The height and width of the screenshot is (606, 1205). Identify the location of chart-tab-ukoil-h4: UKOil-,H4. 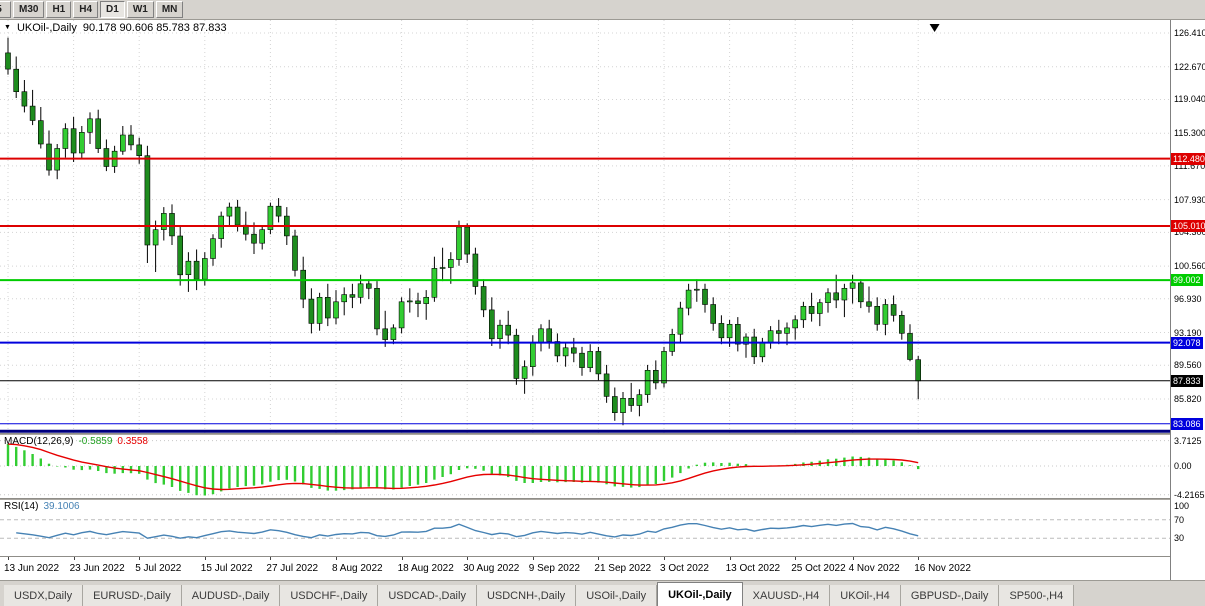
(865, 595).